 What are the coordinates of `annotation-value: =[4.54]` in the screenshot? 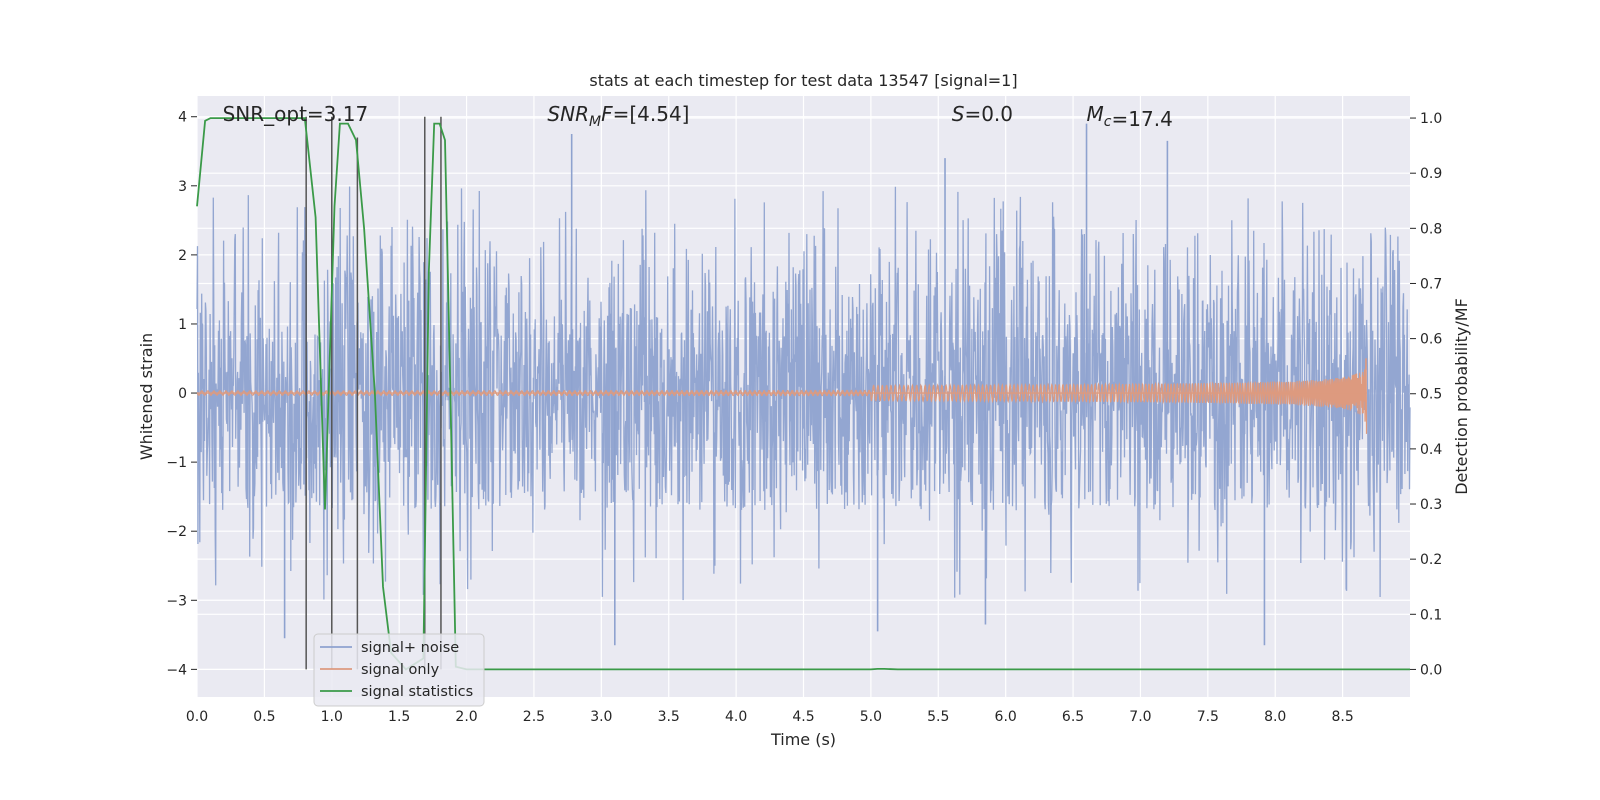 It's located at (651, 114).